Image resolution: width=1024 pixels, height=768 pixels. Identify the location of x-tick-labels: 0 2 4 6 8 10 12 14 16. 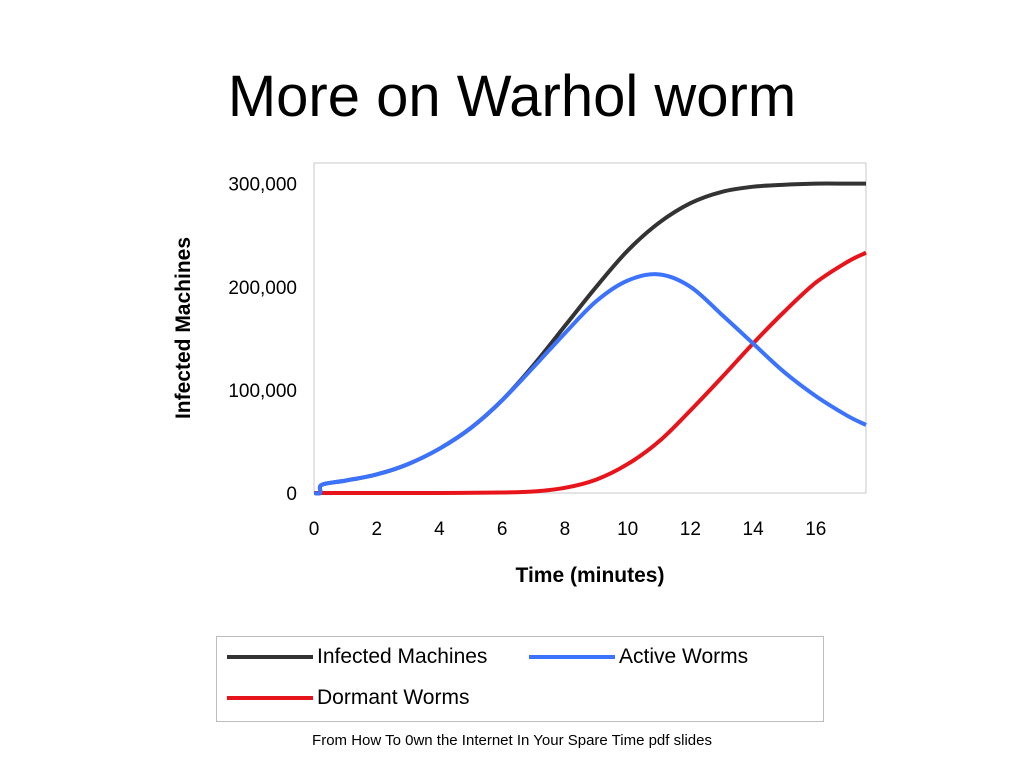
(568, 529).